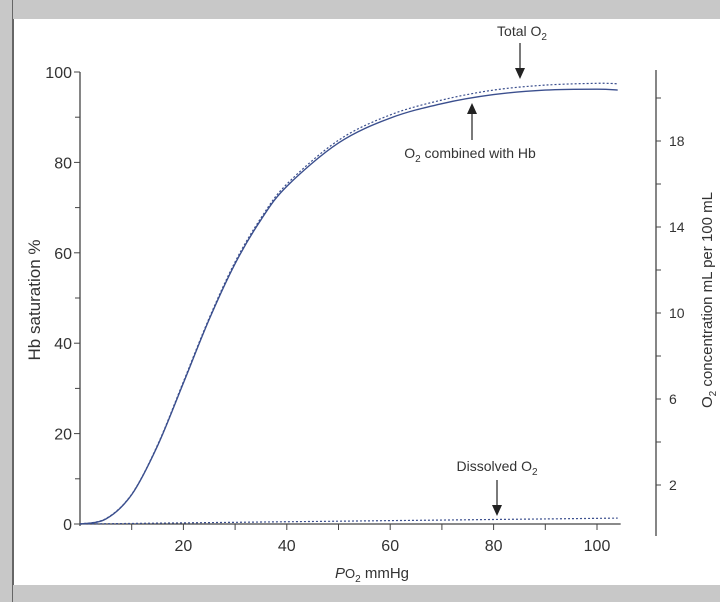 The width and height of the screenshot is (720, 602). I want to click on x-axis-title-sub: 2, so click(358, 579).